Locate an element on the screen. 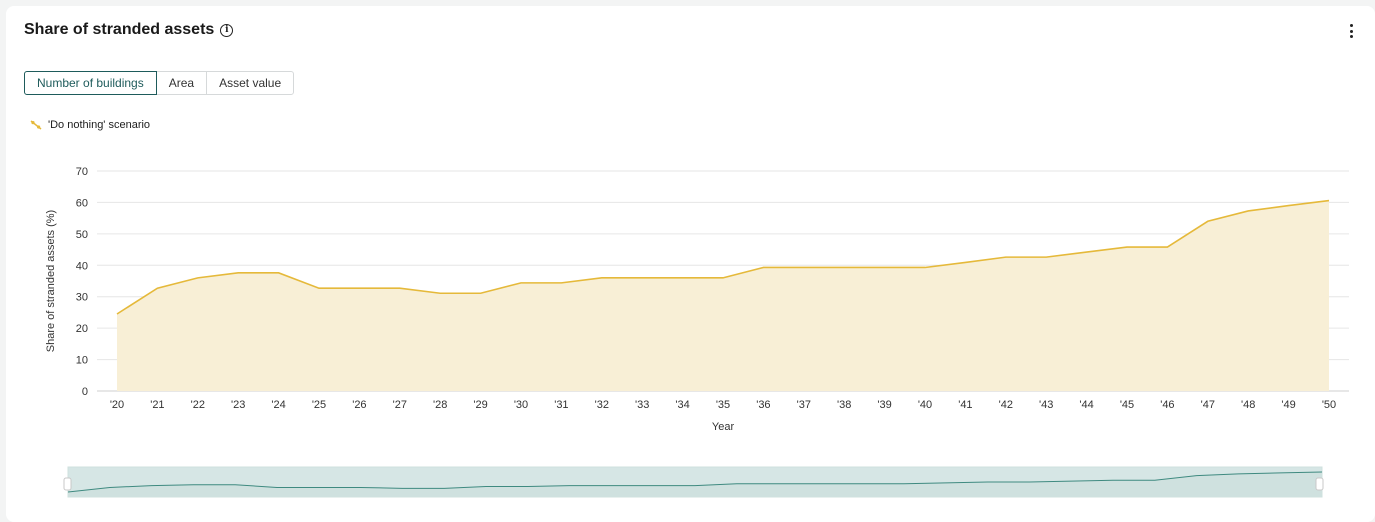 This screenshot has height=522, width=1375. x-axis-title: Year is located at coordinates (723, 427).